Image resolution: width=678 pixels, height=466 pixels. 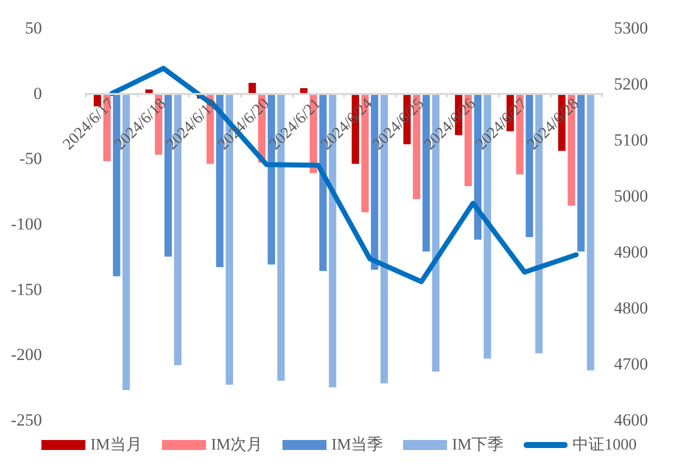 What do you see at coordinates (631, 140) in the screenshot?
I see `y2-tick-label: 5100` at bounding box center [631, 140].